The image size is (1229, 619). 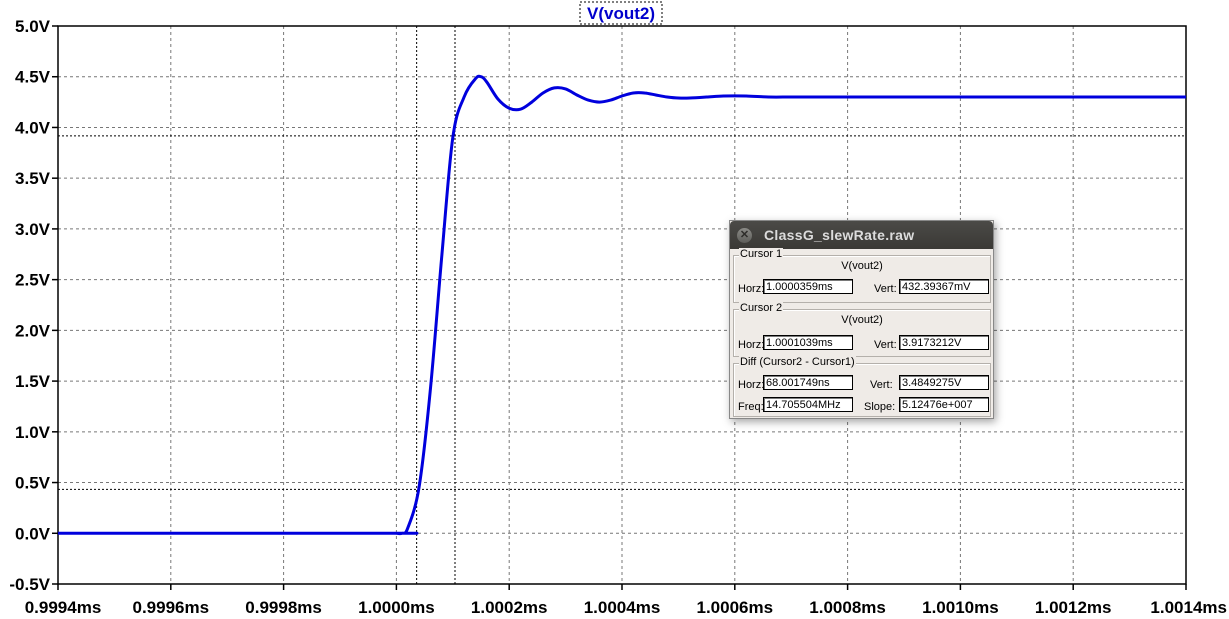 What do you see at coordinates (960, 607) in the screenshot?
I see `x-tick-label: 1.0010ms` at bounding box center [960, 607].